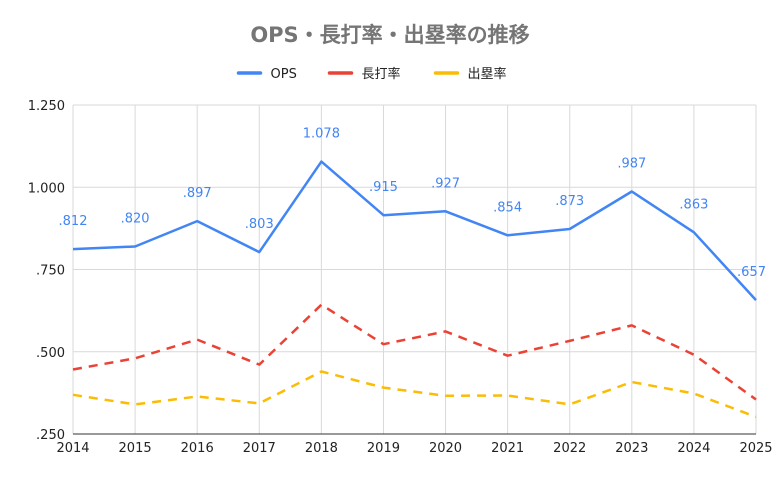  What do you see at coordinates (383, 448) in the screenshot?
I see `x-tick-label: 2019` at bounding box center [383, 448].